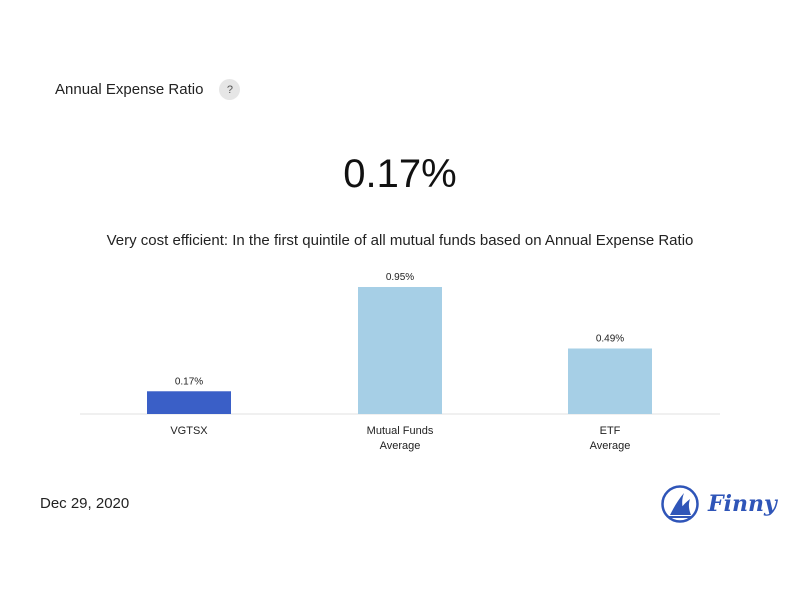 This screenshot has width=800, height=600. What do you see at coordinates (610, 338) in the screenshot?
I see `bar-value-label-2: 0.49%` at bounding box center [610, 338].